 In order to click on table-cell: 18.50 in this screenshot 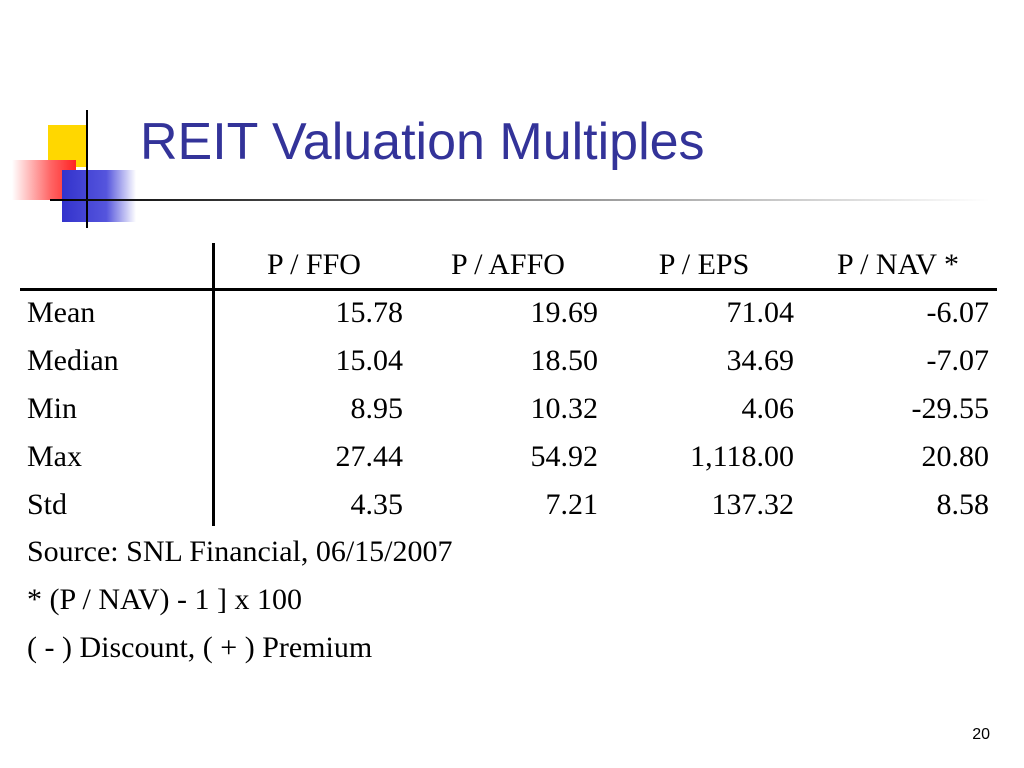, I will do `click(564, 360)`.